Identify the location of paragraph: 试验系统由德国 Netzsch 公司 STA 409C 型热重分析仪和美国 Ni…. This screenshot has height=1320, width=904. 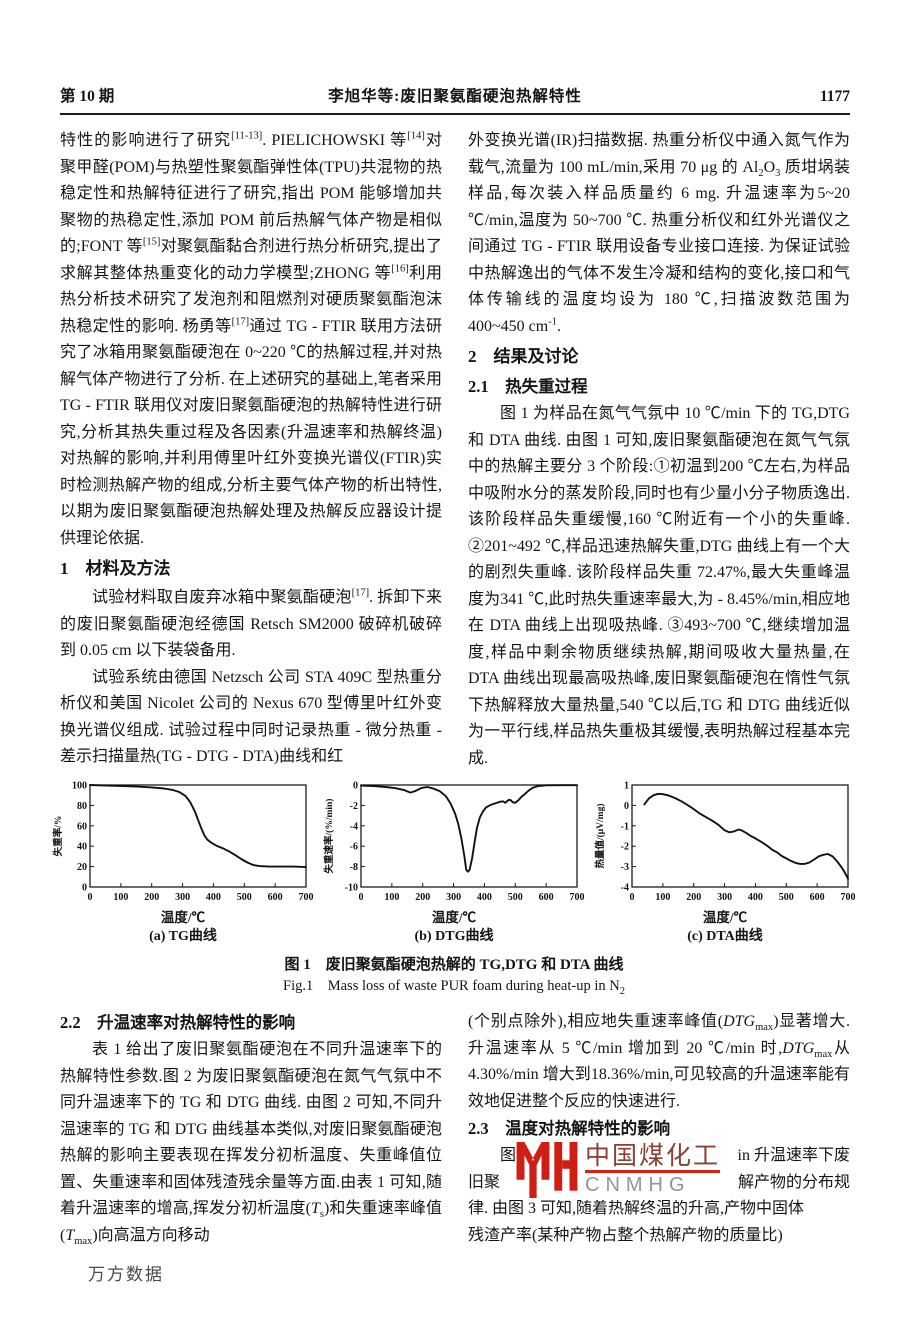
(251, 717).